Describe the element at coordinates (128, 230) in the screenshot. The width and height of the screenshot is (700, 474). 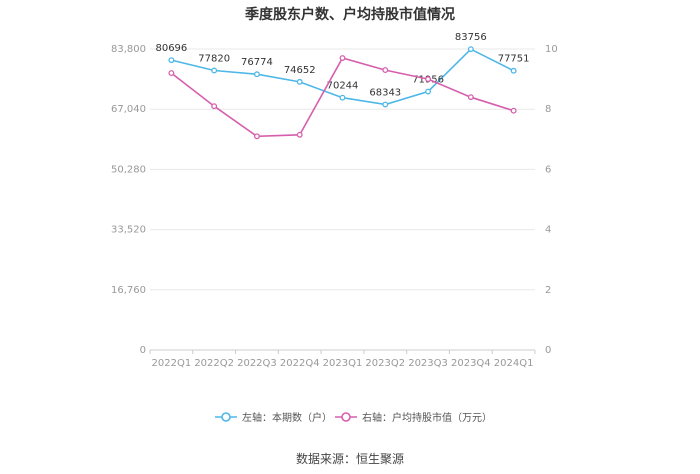
I see `y-left-tick-label: 33,520` at that location.